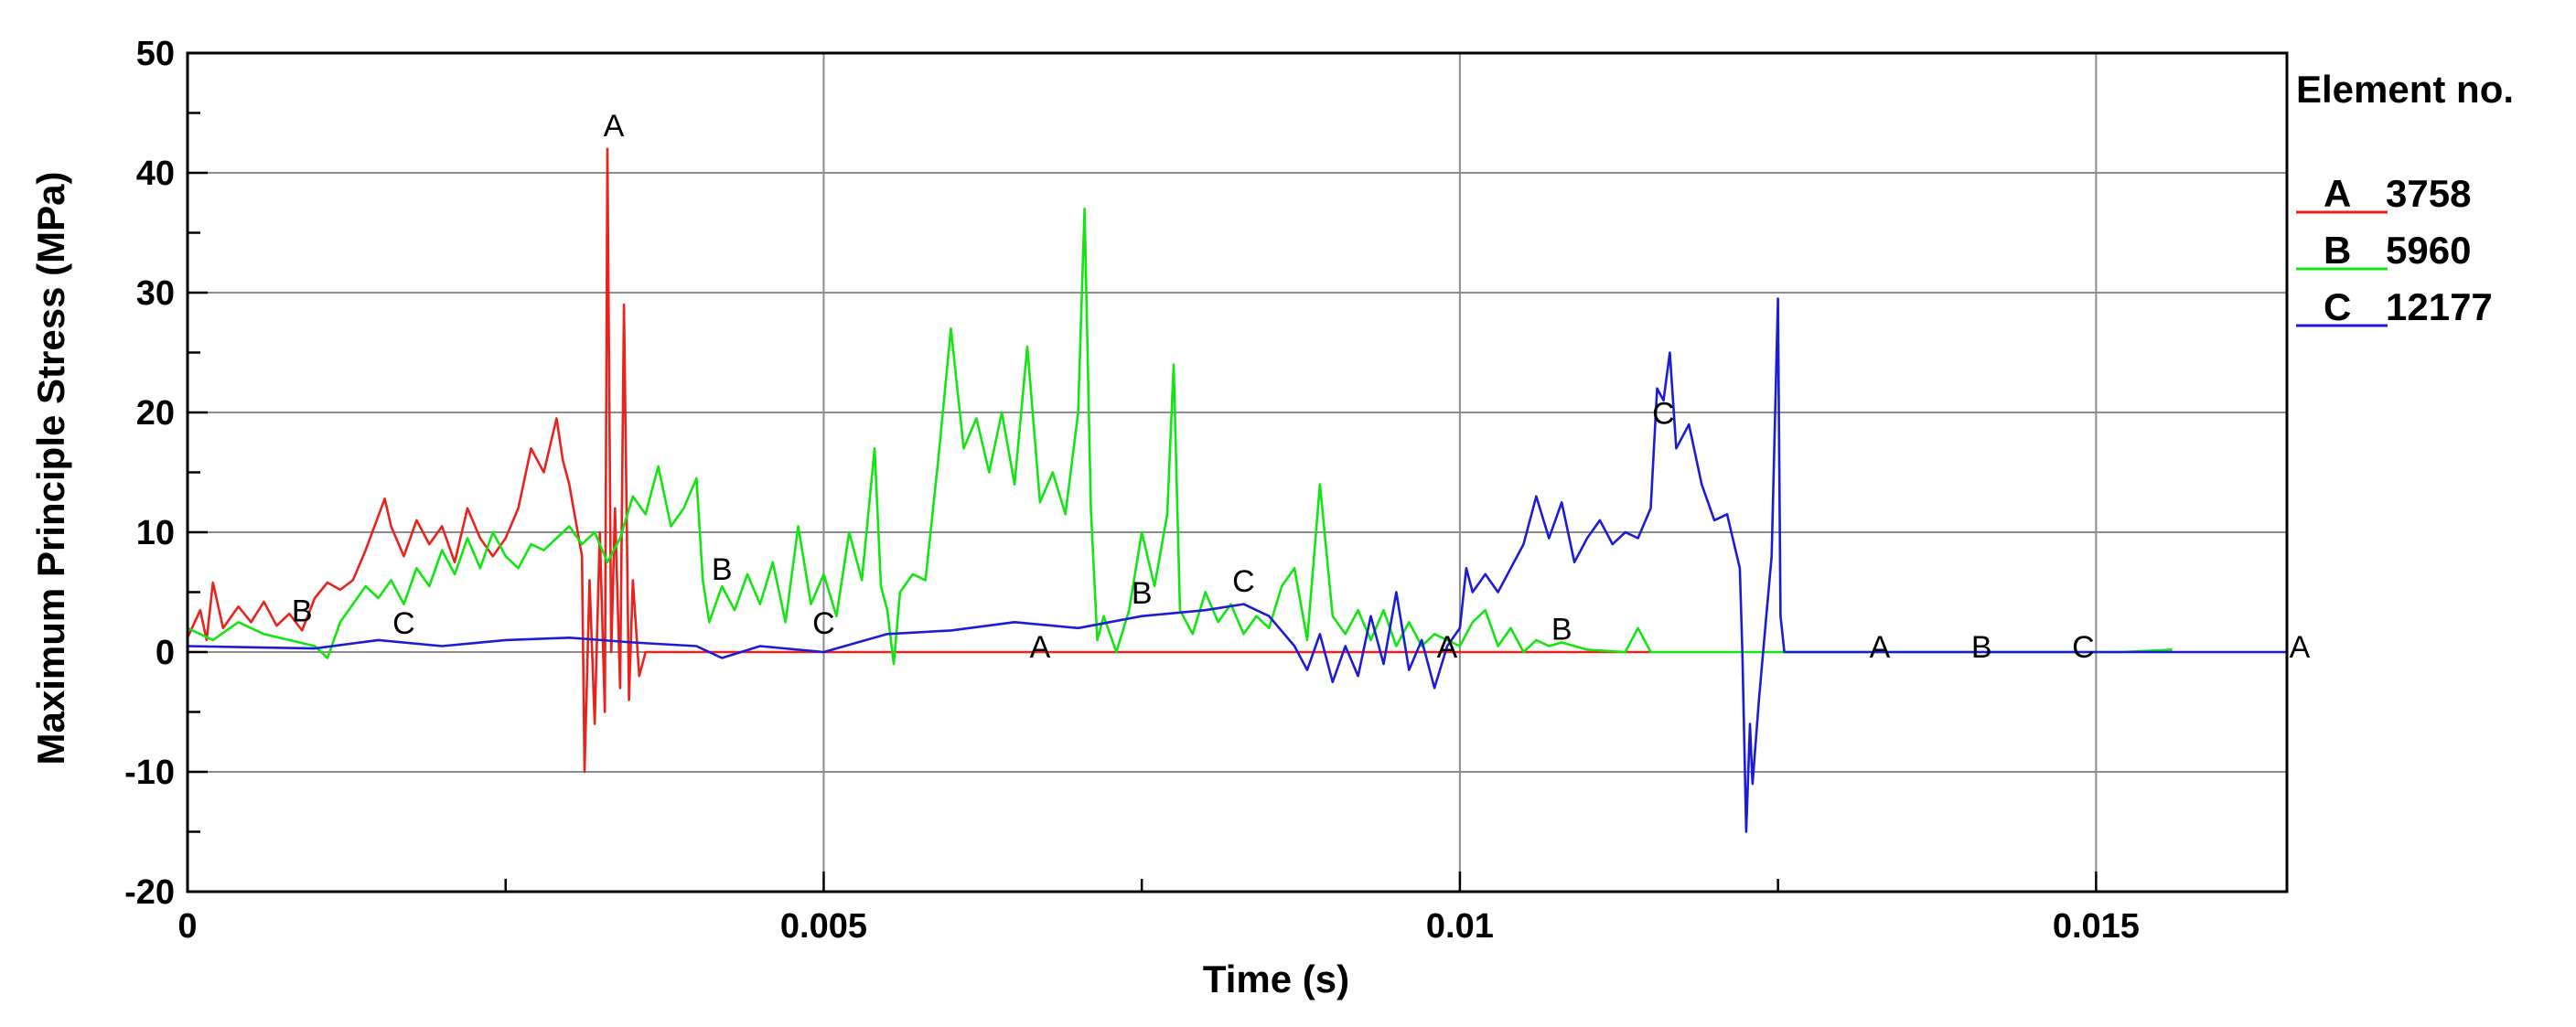 The image size is (2576, 1027). What do you see at coordinates (155, 533) in the screenshot?
I see `y-tick-label: 10` at bounding box center [155, 533].